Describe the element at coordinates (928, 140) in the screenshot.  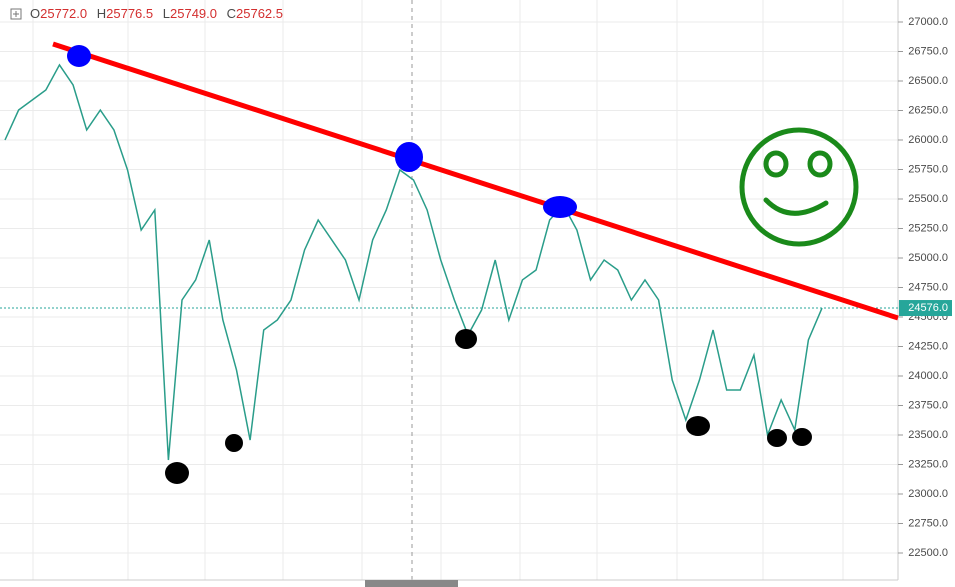
I see `y-tick-label: 26000.0` at that location.